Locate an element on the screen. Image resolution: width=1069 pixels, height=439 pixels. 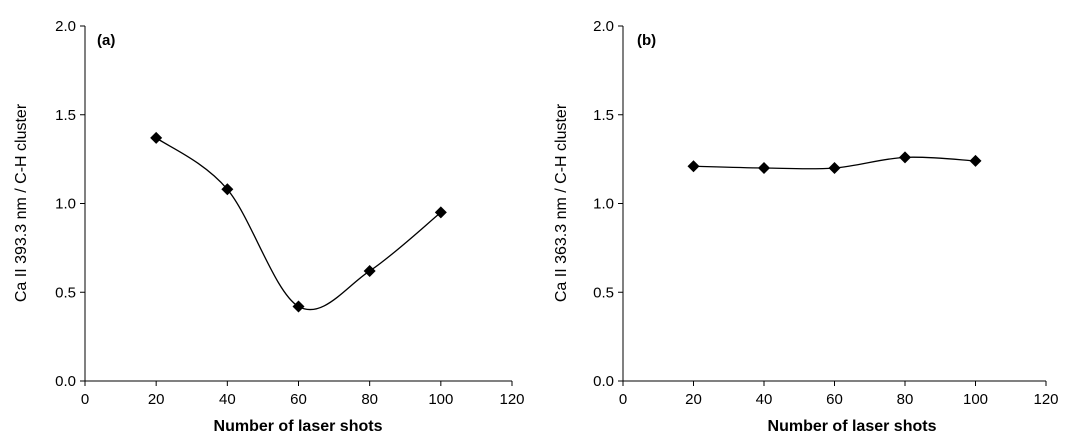
y-axis-label: Ca II 363.3 nm / C-H cluster is located at coordinates (561, 202).